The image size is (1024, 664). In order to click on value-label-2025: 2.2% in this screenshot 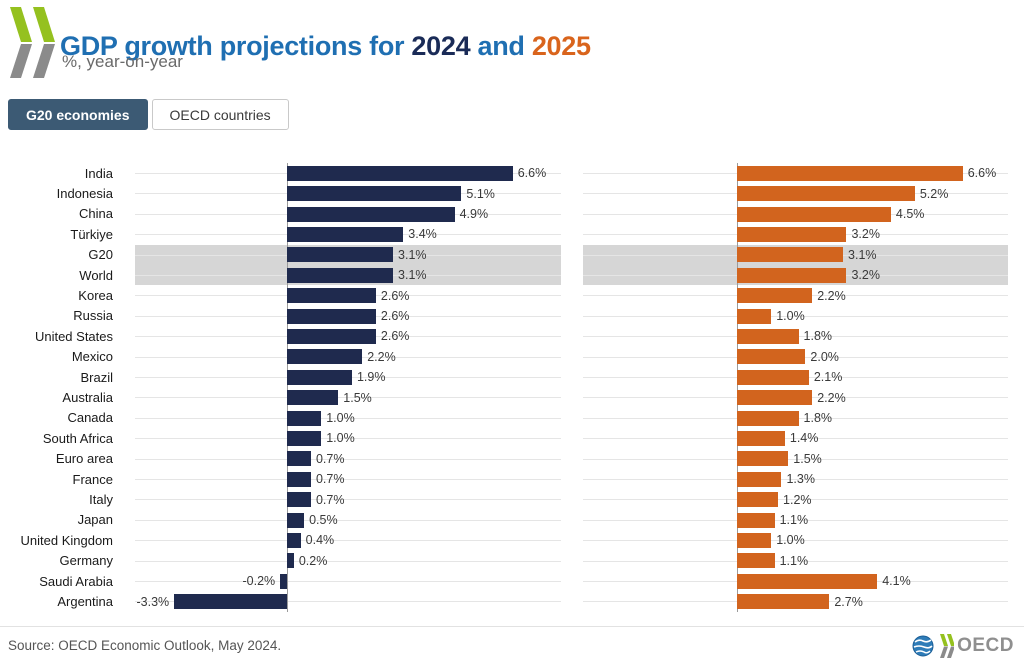, I will do `click(831, 295)`.